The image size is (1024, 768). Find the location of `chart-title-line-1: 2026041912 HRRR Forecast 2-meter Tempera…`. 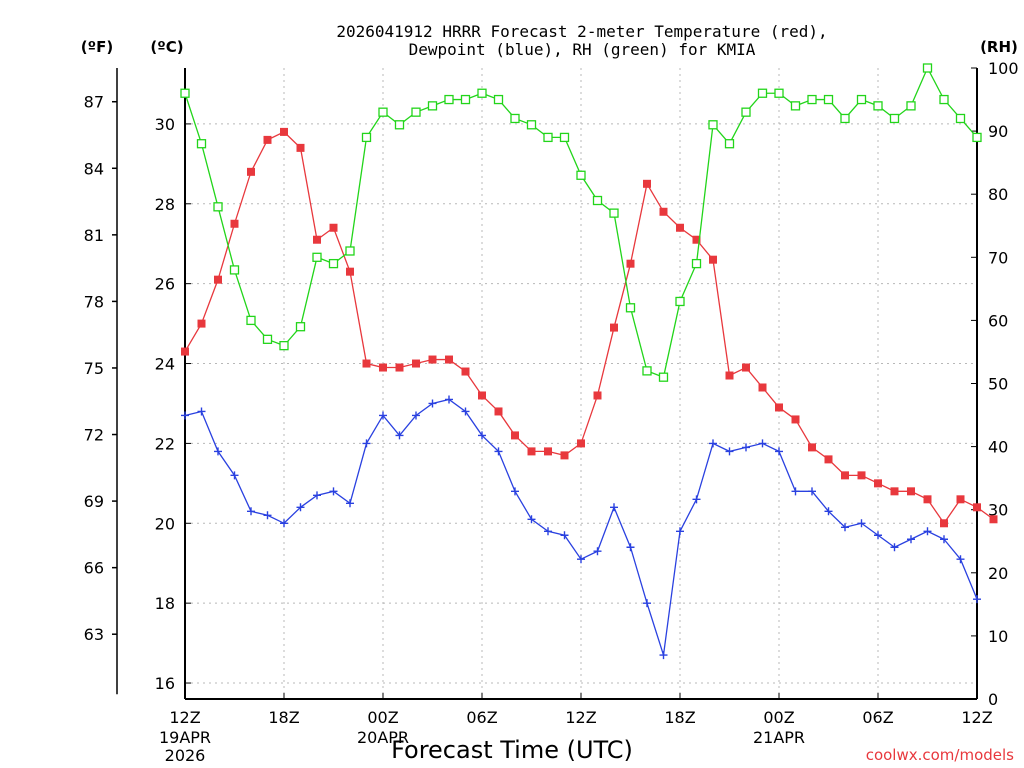

chart-title-line-1: 2026041912 HRRR Forecast 2-meter Tempera… is located at coordinates (581, 31).